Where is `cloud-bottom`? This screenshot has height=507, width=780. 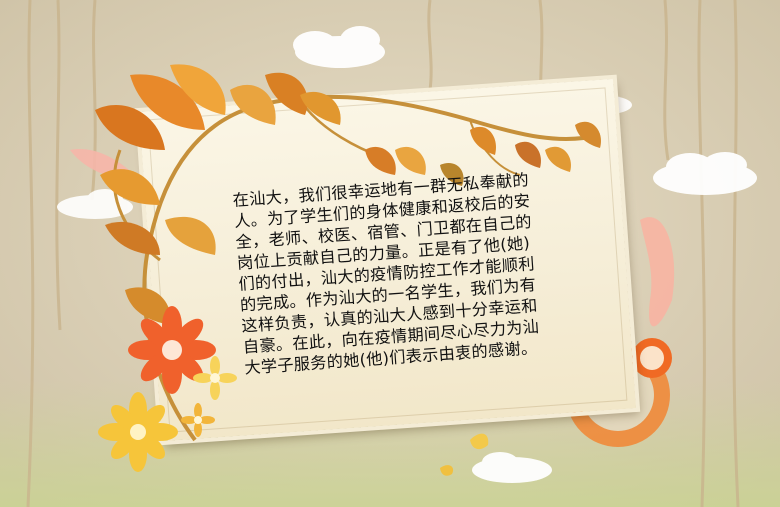
cloud-bottom is located at coordinates (512, 467).